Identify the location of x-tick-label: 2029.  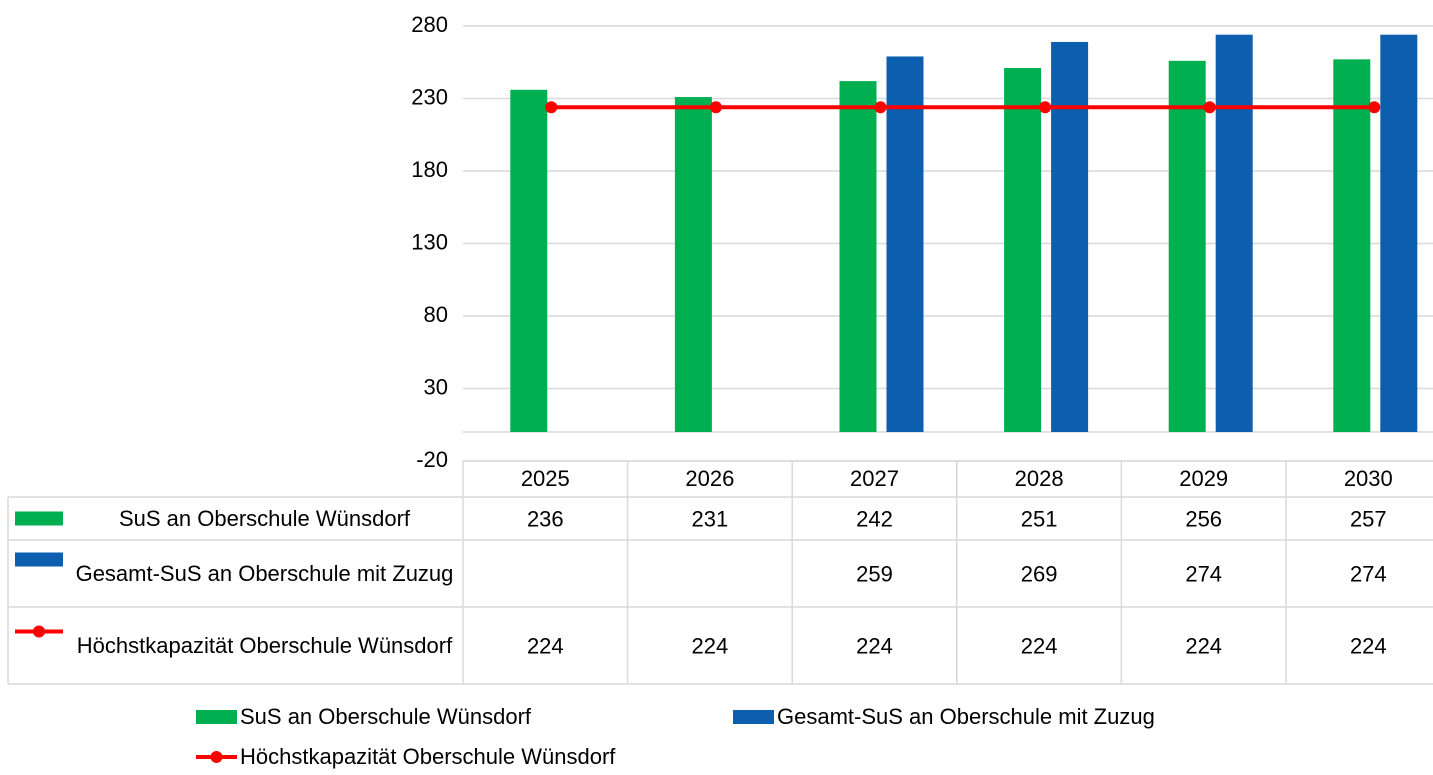
(1203, 478).